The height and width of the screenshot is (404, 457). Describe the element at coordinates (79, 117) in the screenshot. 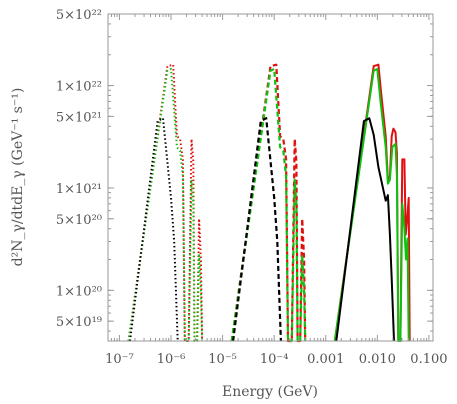

I see `y-tick-label-5: 5×10²¹` at that location.